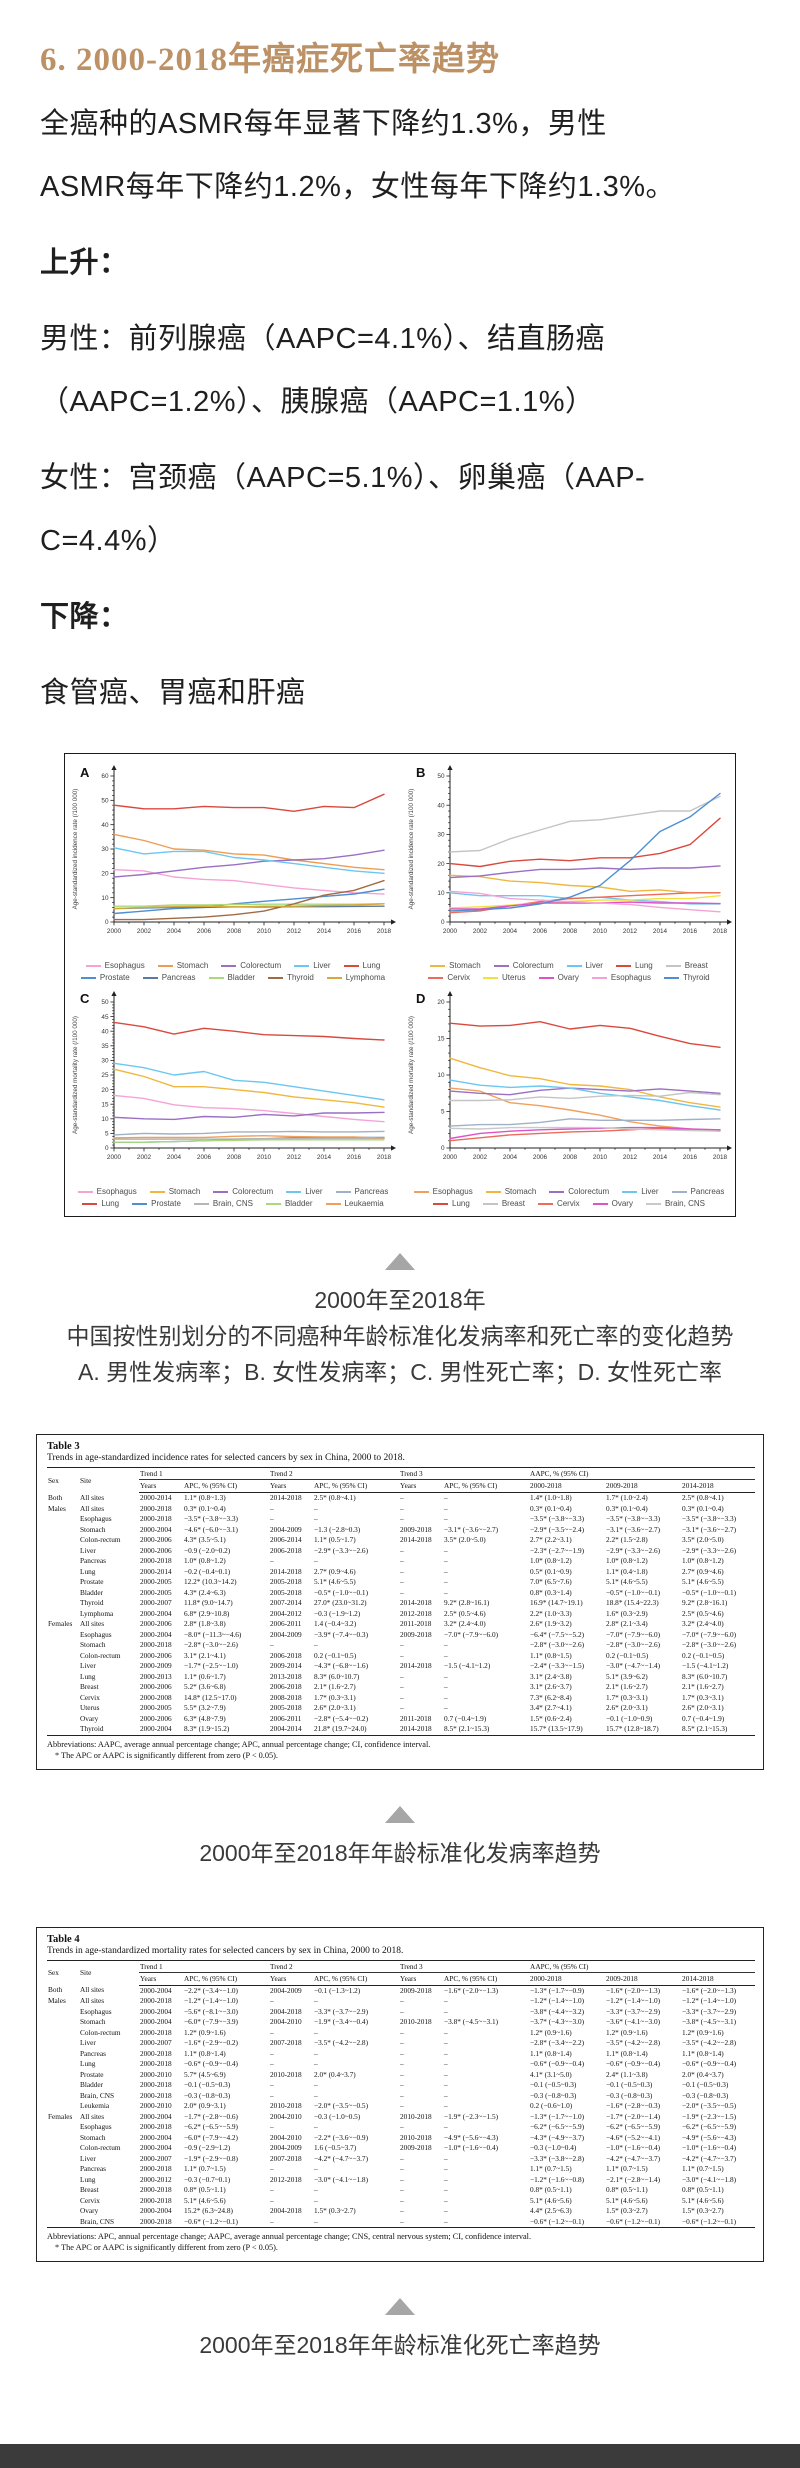 Image resolution: width=800 pixels, height=2468 pixels. What do you see at coordinates (703, 1539) in the screenshot?
I see `table-cell: 3.5* (2.0~5.0)` at bounding box center [703, 1539].